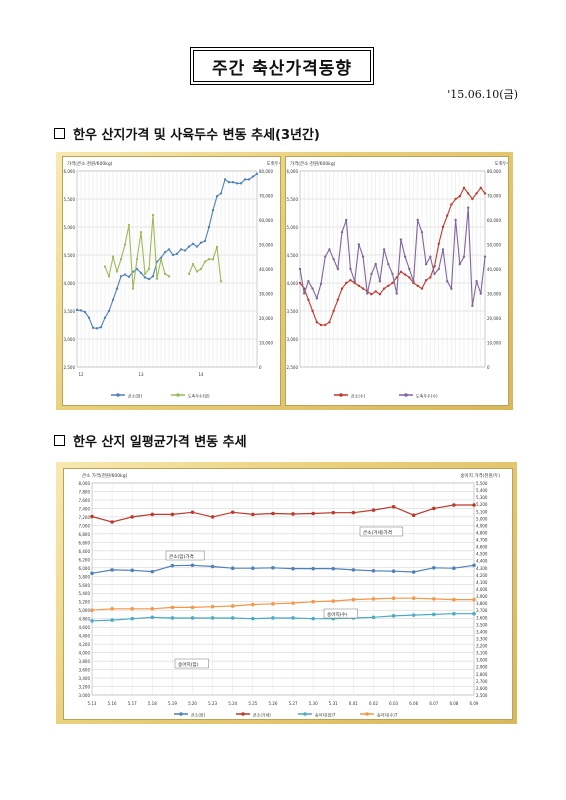  Describe the element at coordinates (482, 681) in the screenshot. I see `right-tick-label: 2,700` at that location.